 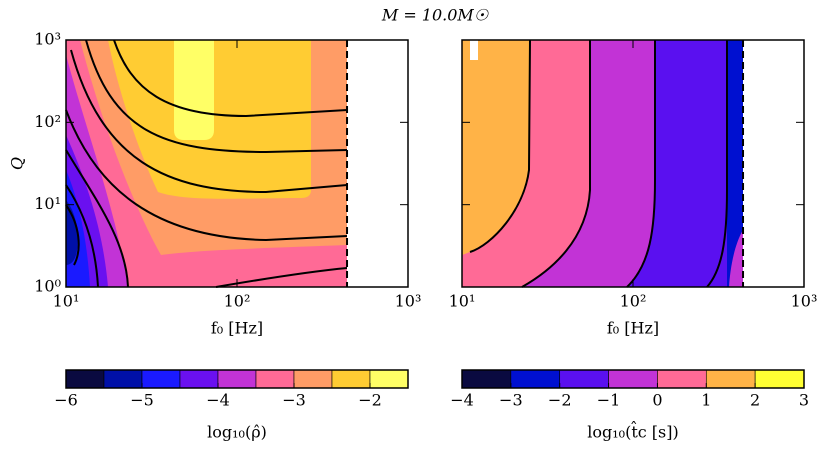 What do you see at coordinates (66, 400) in the screenshot?
I see `colorbar-tick-label: −6` at bounding box center [66, 400].